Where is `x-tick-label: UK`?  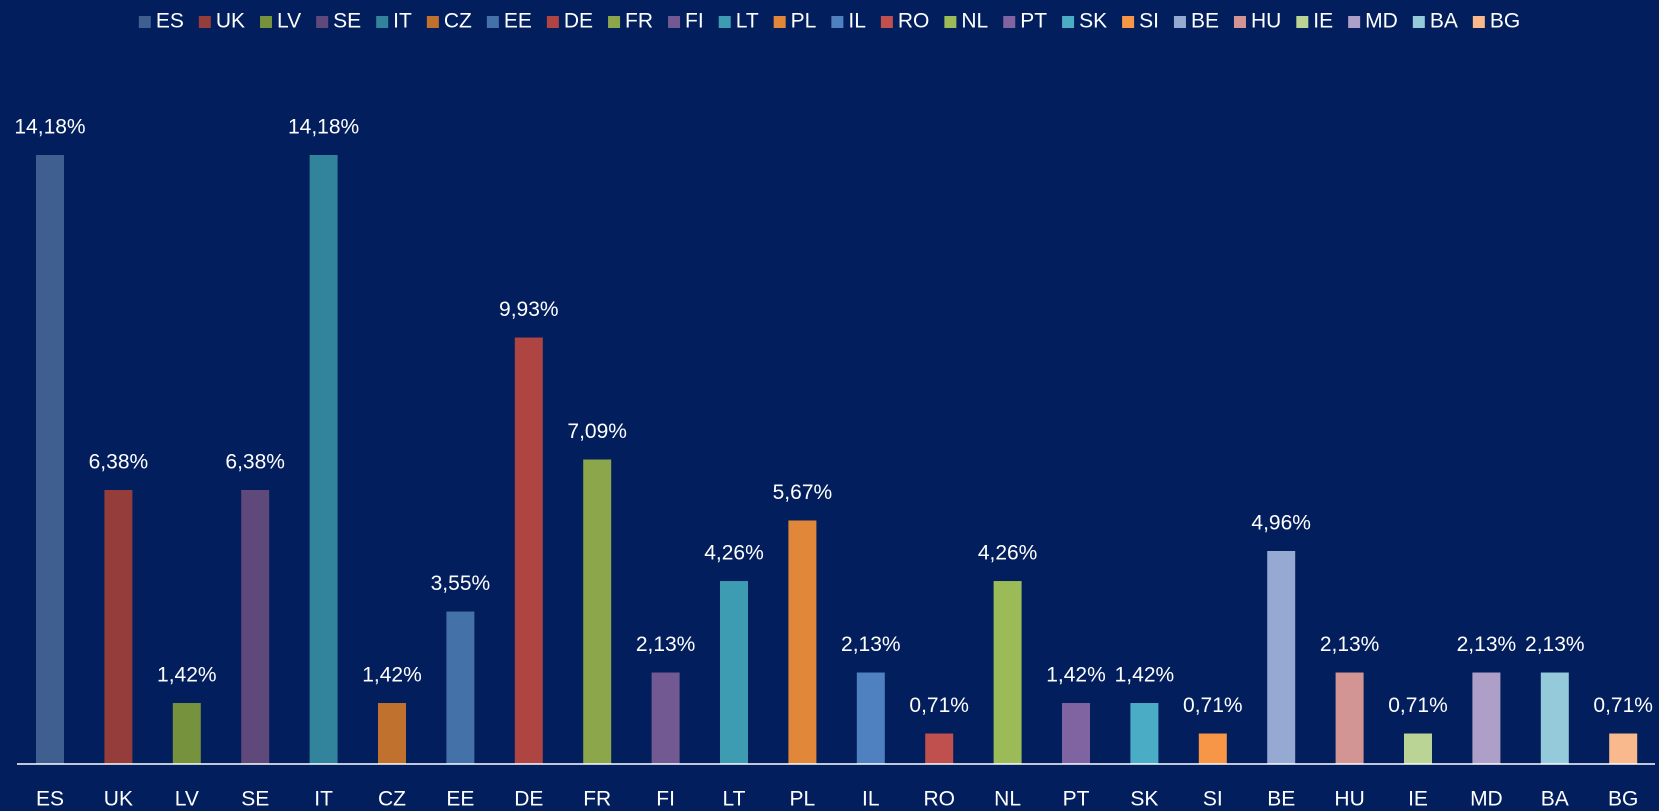
x-tick-label: UK is located at coordinates (118, 799).